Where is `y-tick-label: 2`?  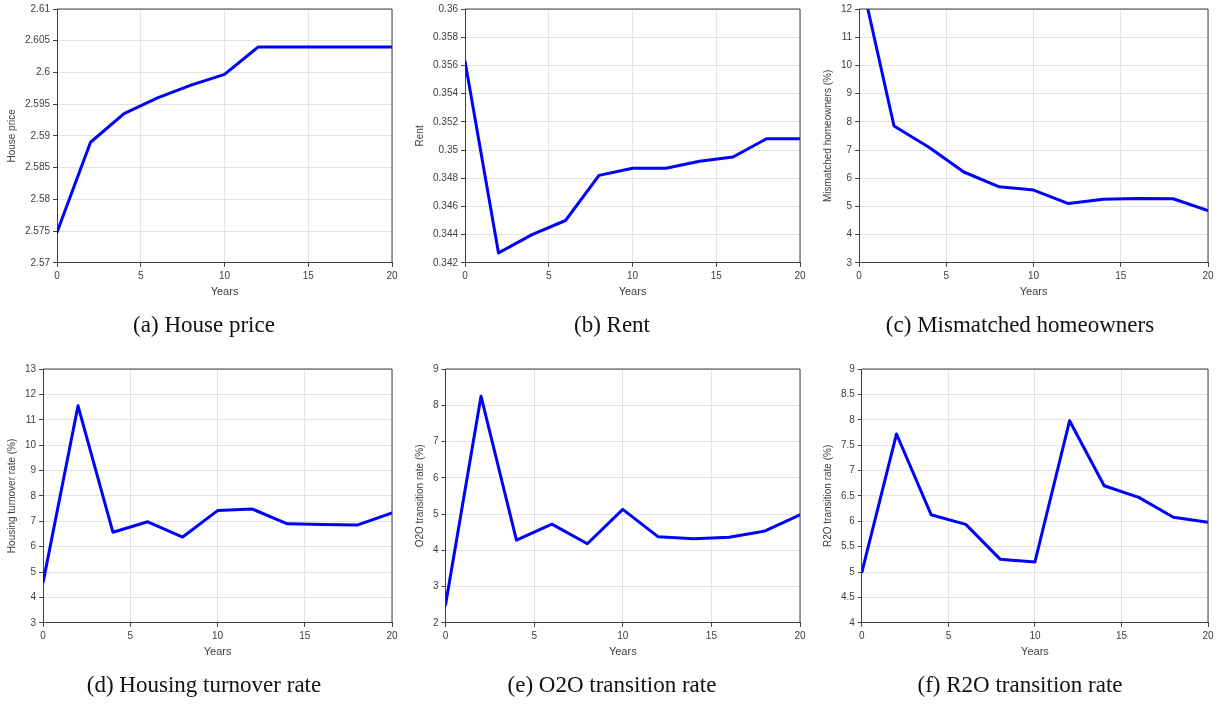 y-tick-label: 2 is located at coordinates (436, 622).